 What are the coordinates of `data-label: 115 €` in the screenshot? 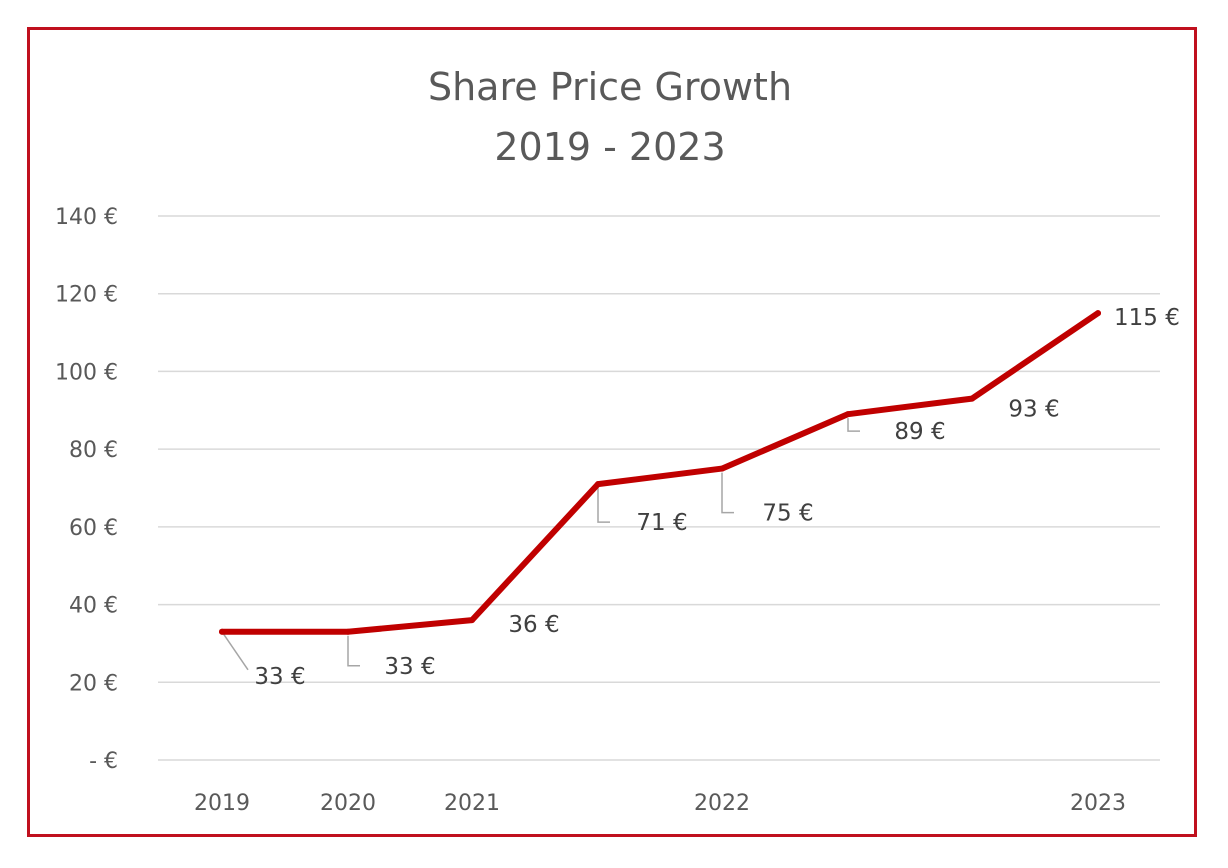 It's located at (1147, 318).